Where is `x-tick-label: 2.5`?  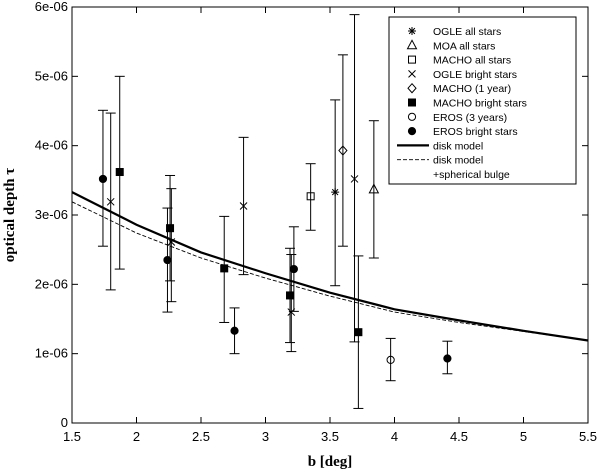
x-tick-label: 2.5 is located at coordinates (201, 436).